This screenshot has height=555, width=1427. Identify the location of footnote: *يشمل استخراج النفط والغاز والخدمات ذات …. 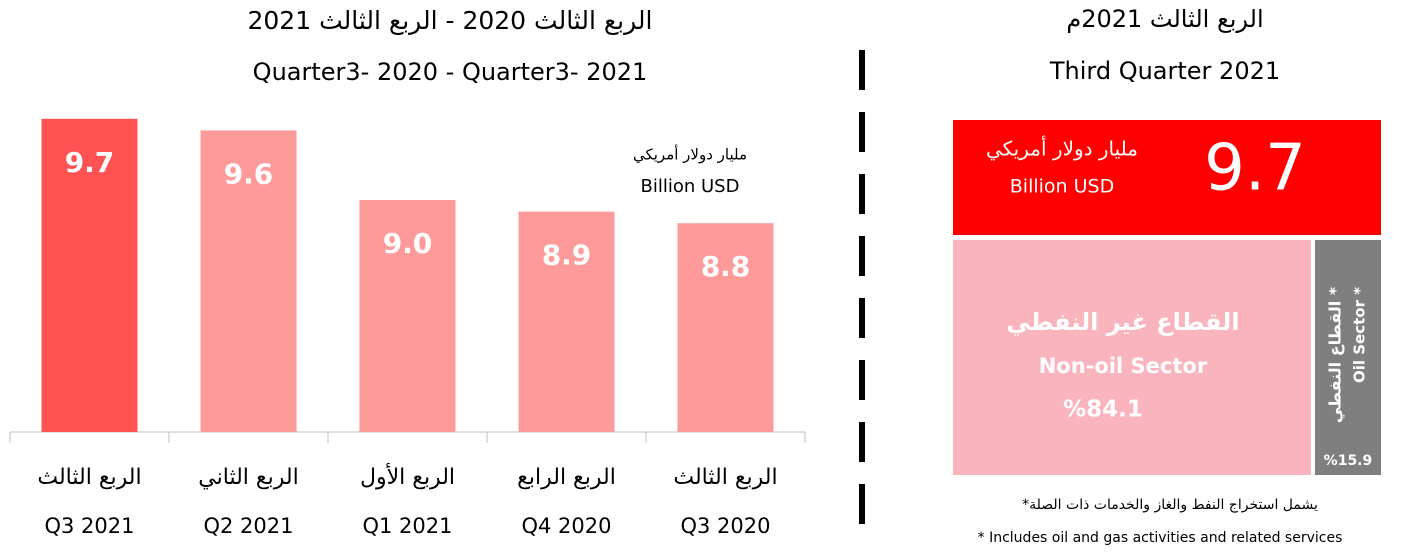
(1170, 505).